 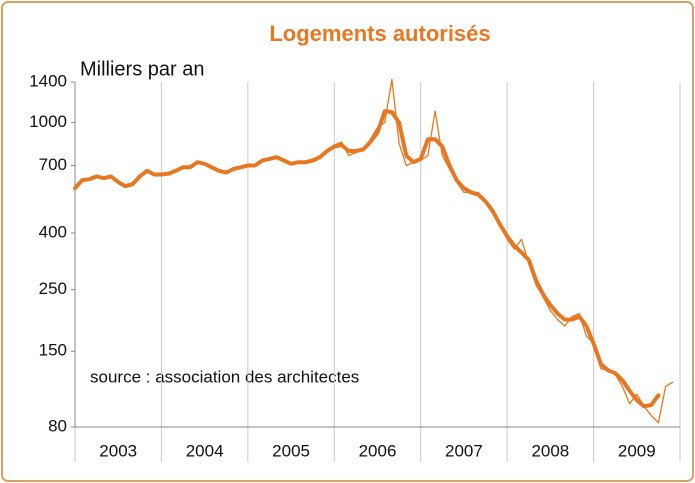 I want to click on x-tick-label: 2005, so click(x=291, y=450).